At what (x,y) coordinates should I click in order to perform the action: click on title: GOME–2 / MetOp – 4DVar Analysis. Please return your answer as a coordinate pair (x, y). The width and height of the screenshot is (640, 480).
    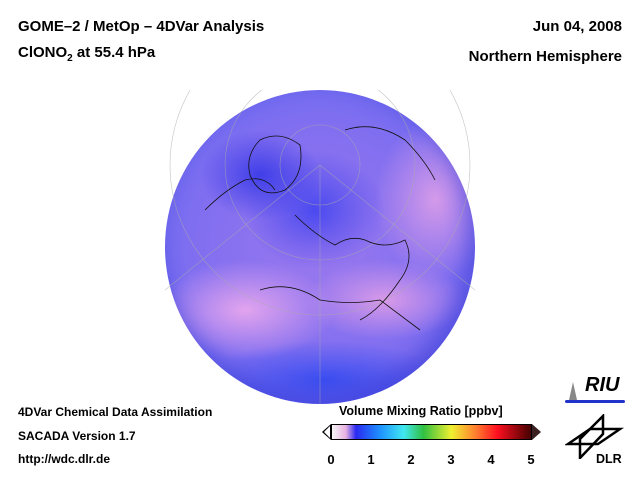
    Looking at the image, I should click on (141, 26).